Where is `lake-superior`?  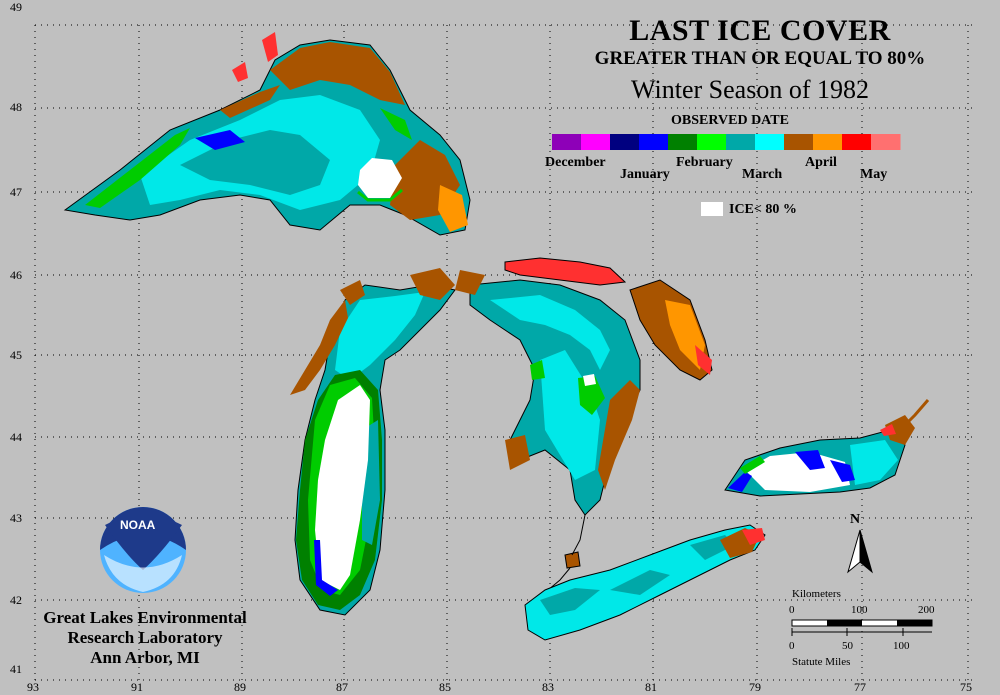
lake-superior is located at coordinates (267, 134).